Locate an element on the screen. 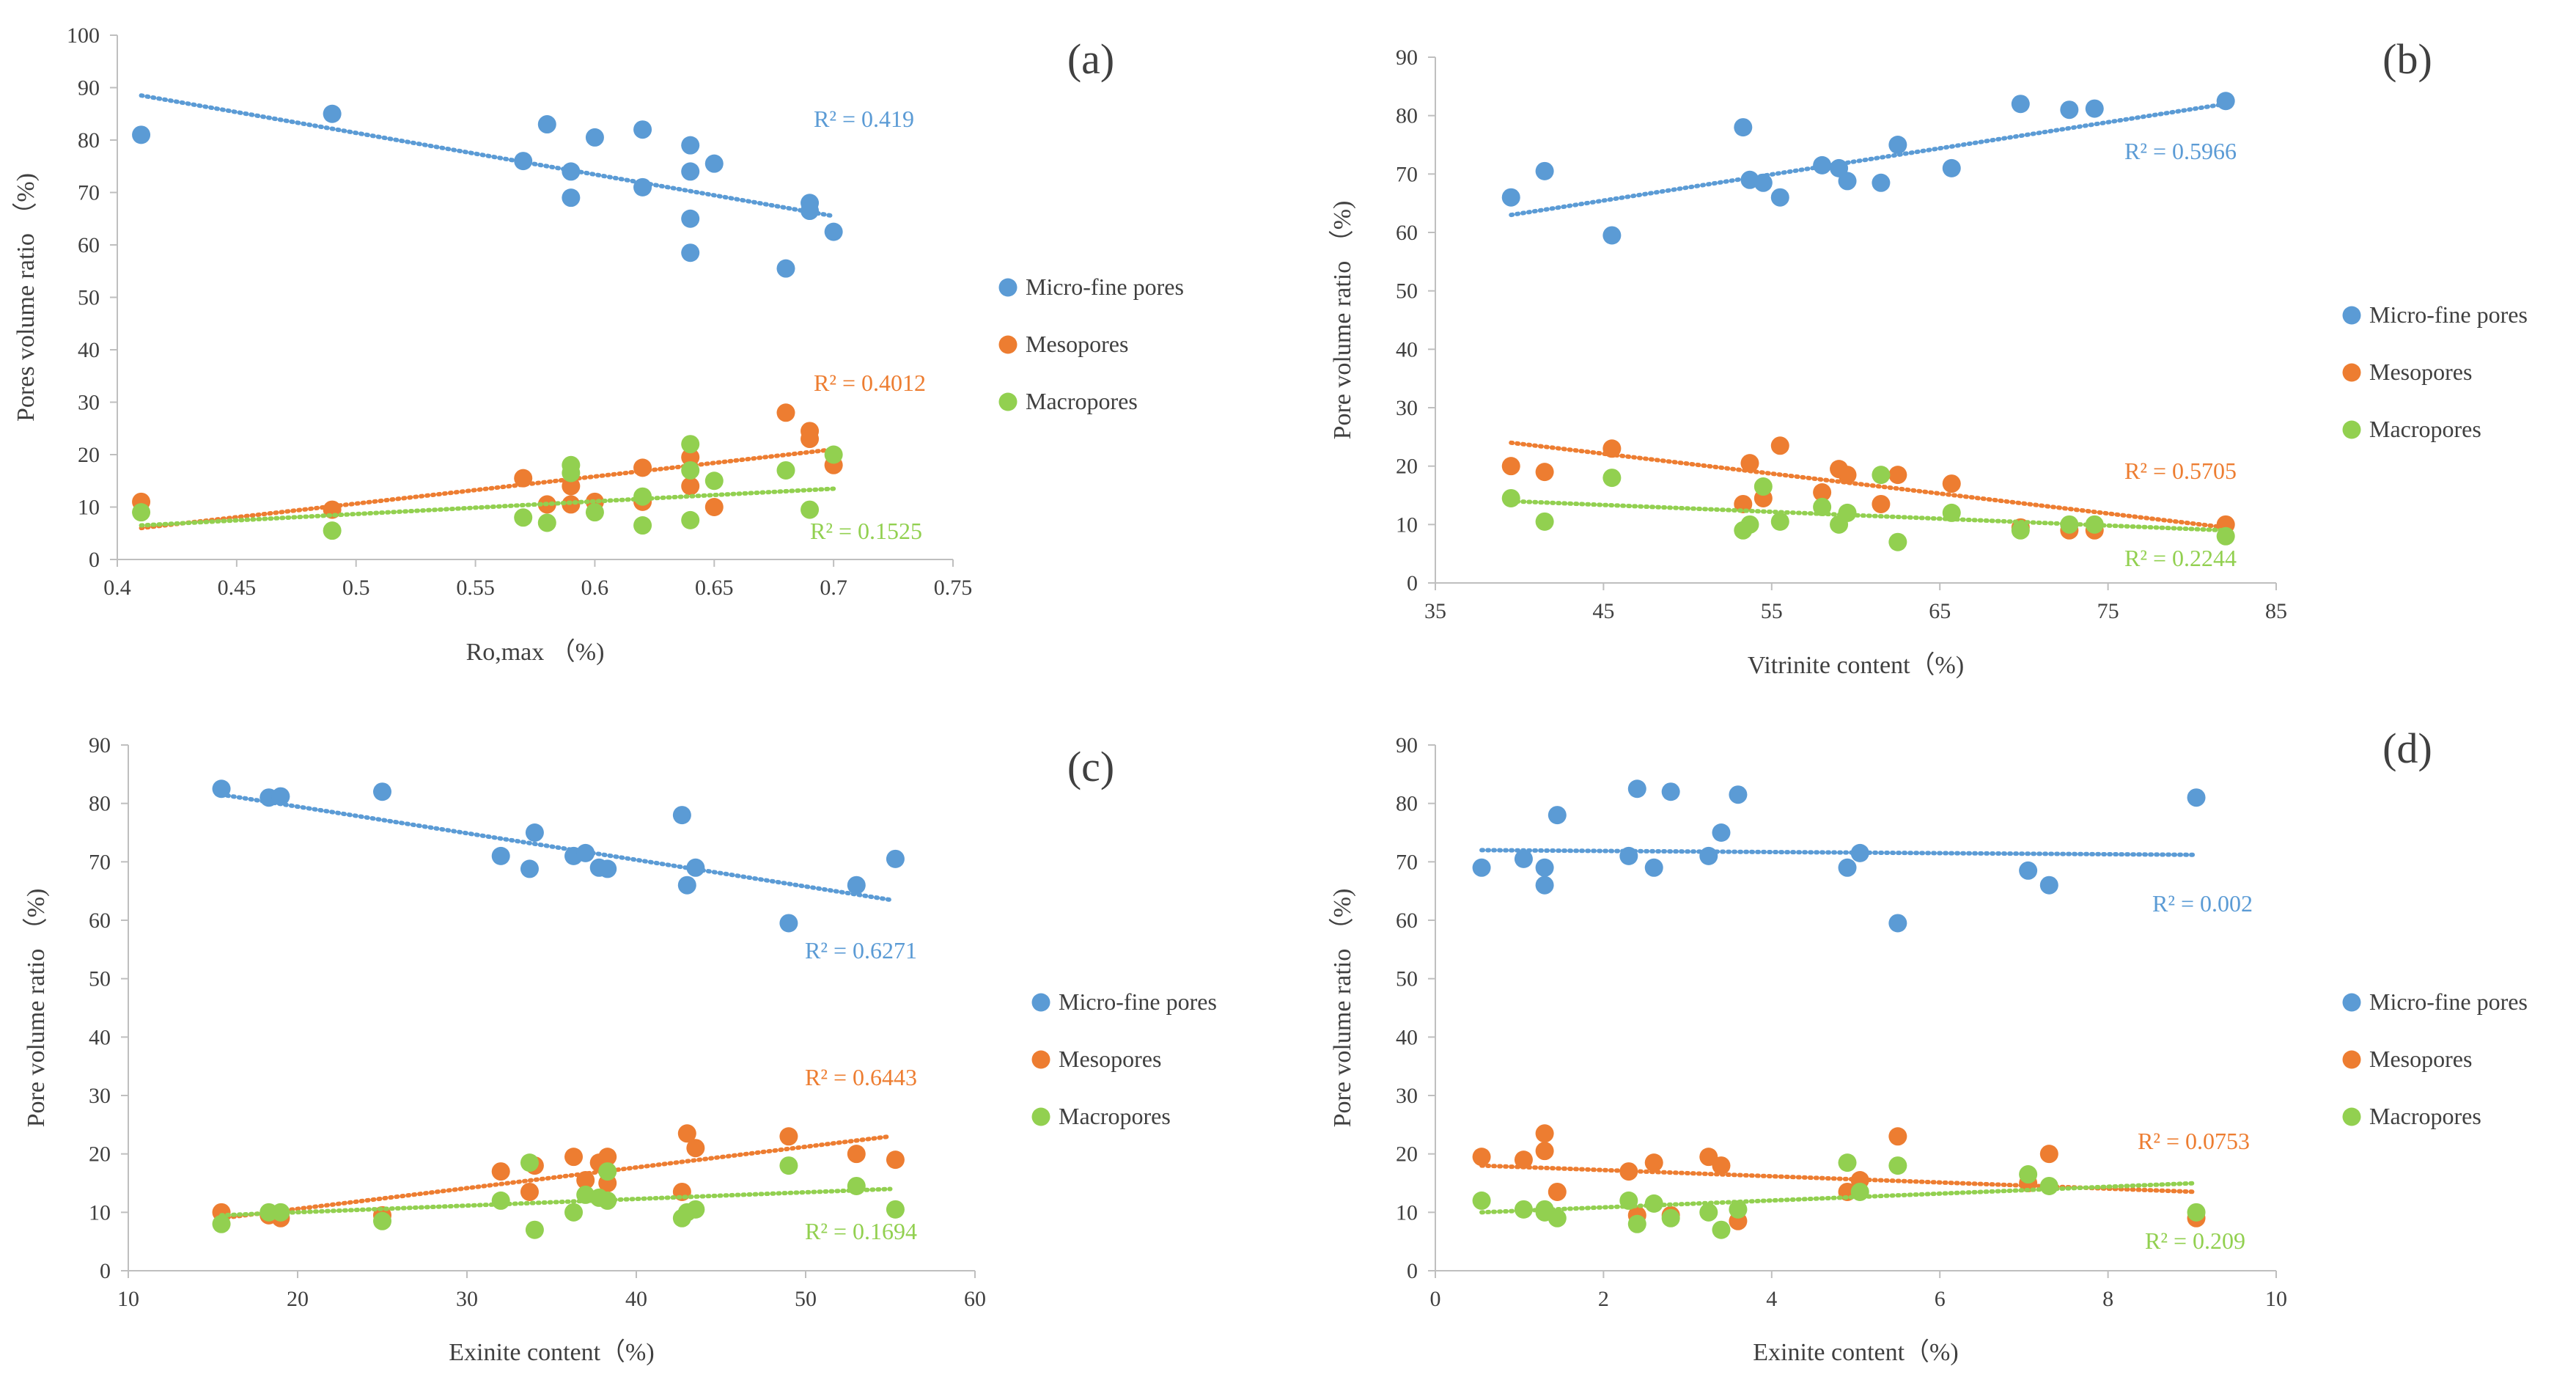 This screenshot has height=1391, width=2576. r-squared-label: R² = 0.6271 is located at coordinates (861, 951).